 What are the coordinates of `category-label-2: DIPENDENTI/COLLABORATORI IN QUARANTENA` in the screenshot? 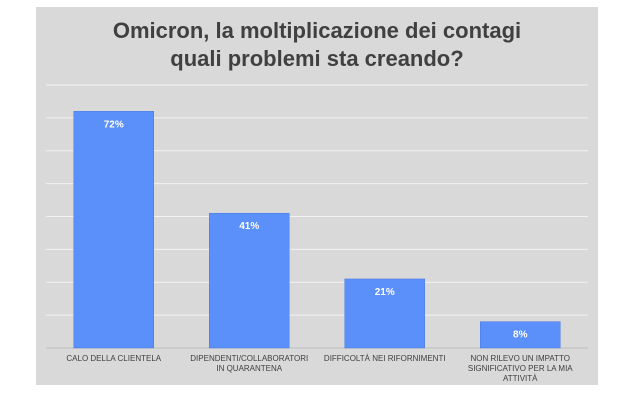 It's located at (249, 363).